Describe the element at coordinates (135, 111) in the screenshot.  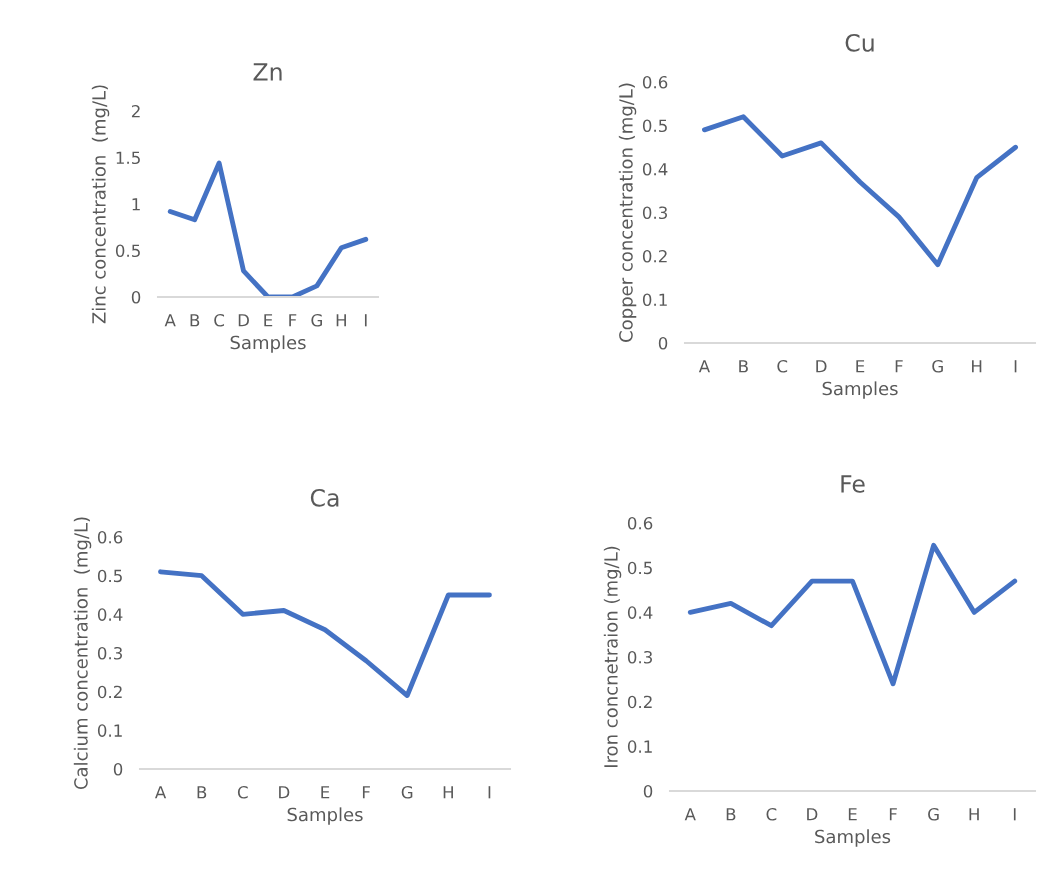
I see `y-tick-label: 2` at that location.